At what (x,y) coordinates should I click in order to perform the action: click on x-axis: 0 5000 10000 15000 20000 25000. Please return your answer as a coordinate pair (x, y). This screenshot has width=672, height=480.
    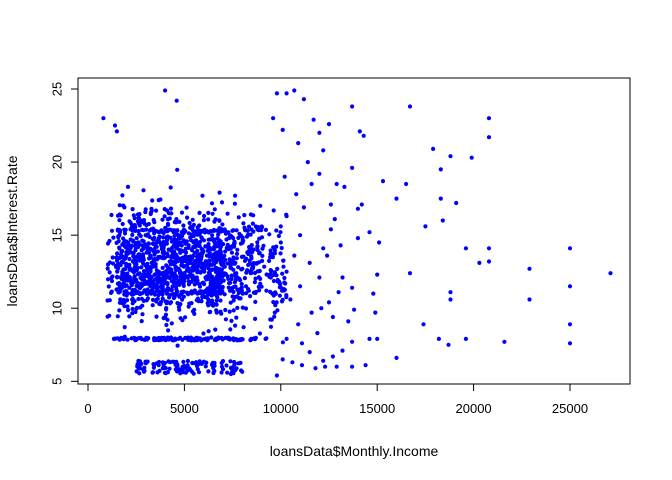
    Looking at the image, I should click on (336, 399).